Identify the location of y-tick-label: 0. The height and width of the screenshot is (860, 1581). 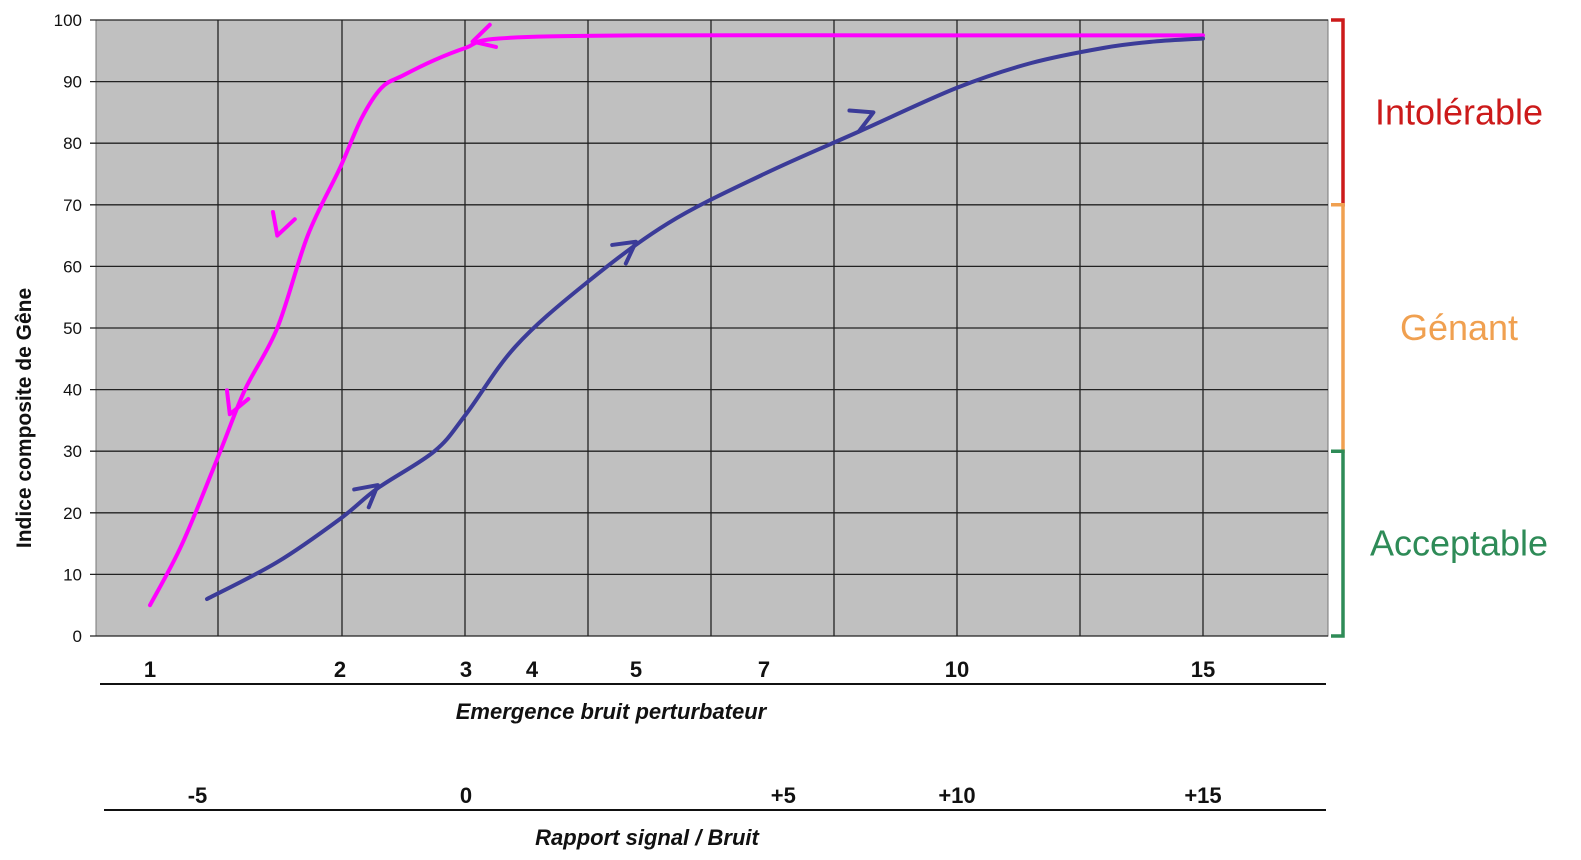
(77, 636).